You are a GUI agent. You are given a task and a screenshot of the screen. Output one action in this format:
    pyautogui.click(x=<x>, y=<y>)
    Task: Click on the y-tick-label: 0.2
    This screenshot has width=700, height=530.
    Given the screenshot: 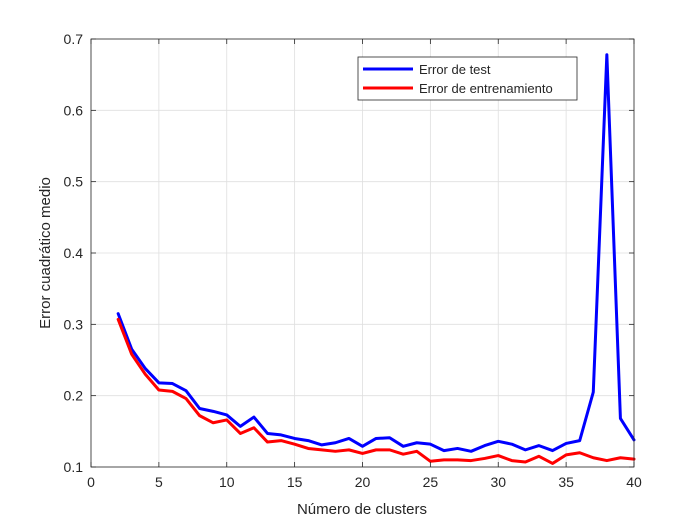 What is the action you would take?
    pyautogui.click(x=74, y=396)
    